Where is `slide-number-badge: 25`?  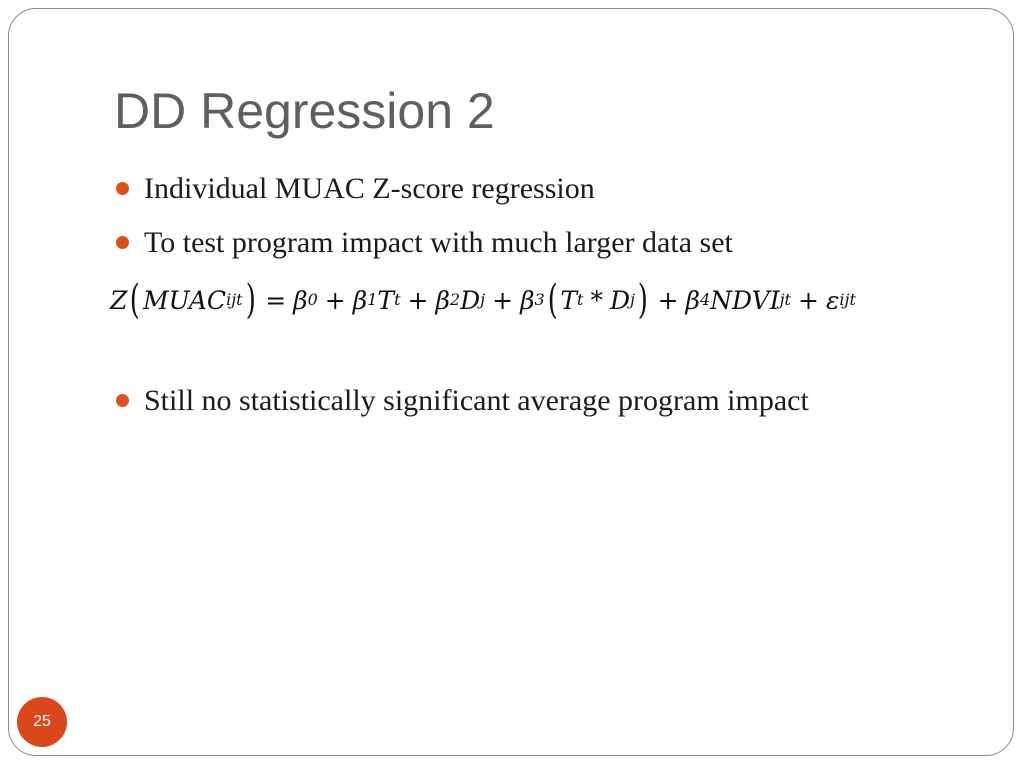 slide-number-badge: 25 is located at coordinates (42, 722).